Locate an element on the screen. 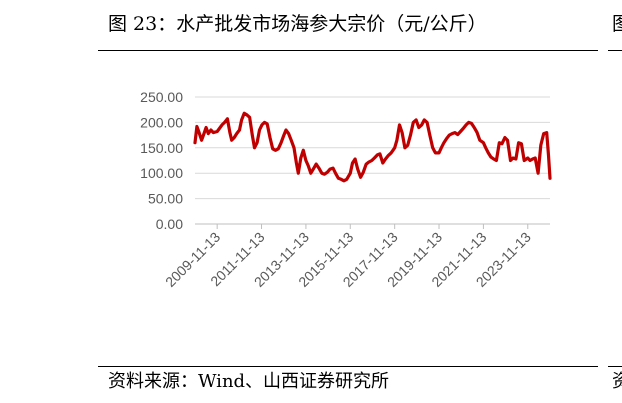 This screenshot has height=403, width=622. series-lines is located at coordinates (372, 147).